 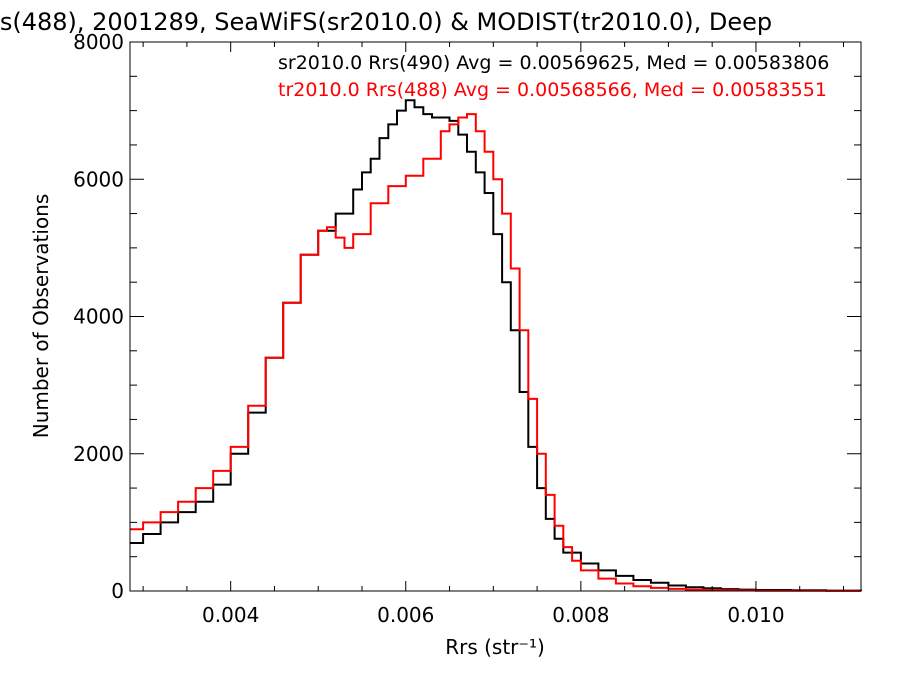 What do you see at coordinates (98, 317) in the screenshot?
I see `y-tick-label: 4000` at bounding box center [98, 317].